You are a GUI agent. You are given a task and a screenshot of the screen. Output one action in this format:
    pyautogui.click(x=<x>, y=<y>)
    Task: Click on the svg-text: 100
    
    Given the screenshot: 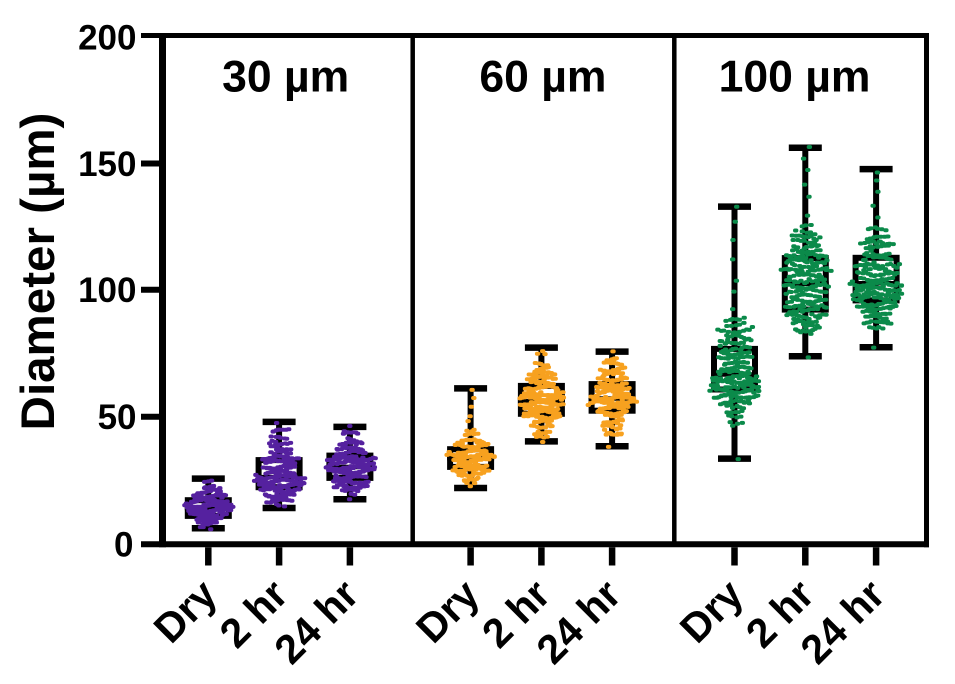 What is the action you would take?
    pyautogui.click(x=107, y=290)
    